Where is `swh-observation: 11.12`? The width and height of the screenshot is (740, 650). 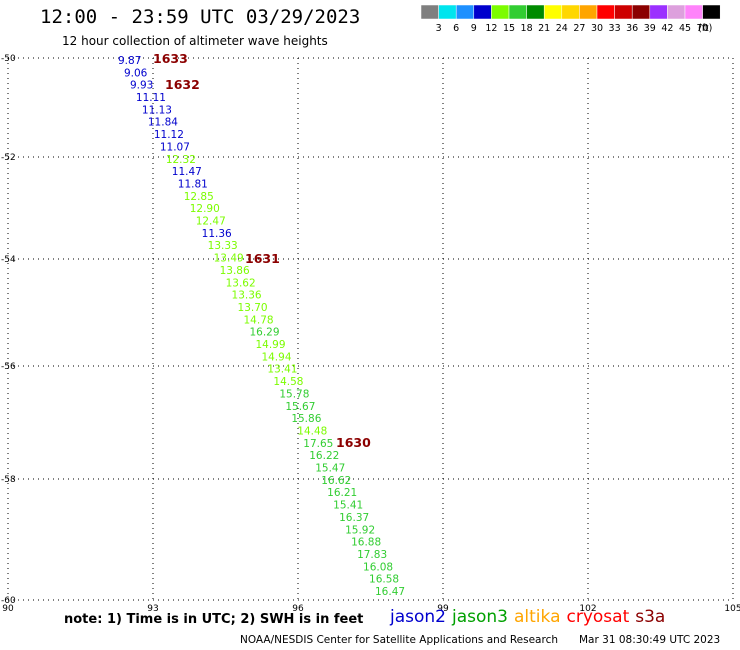 swh-observation: 11.12 is located at coordinates (169, 135).